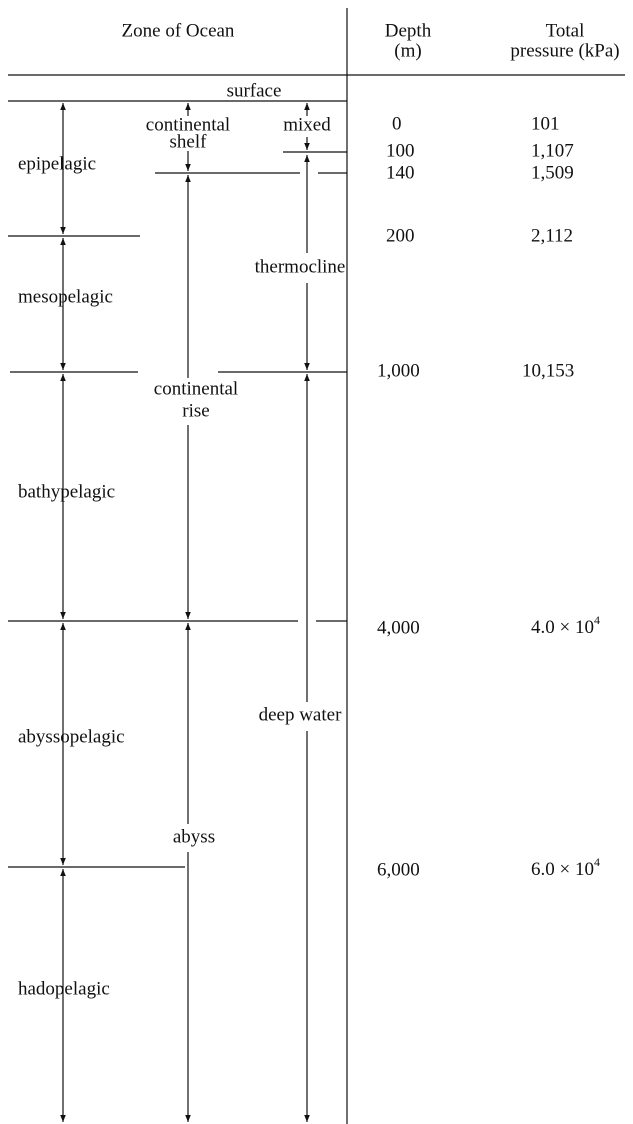 The width and height of the screenshot is (633, 1124). Describe the element at coordinates (66, 491) in the screenshot. I see `zone-label: bathypelagic` at that location.